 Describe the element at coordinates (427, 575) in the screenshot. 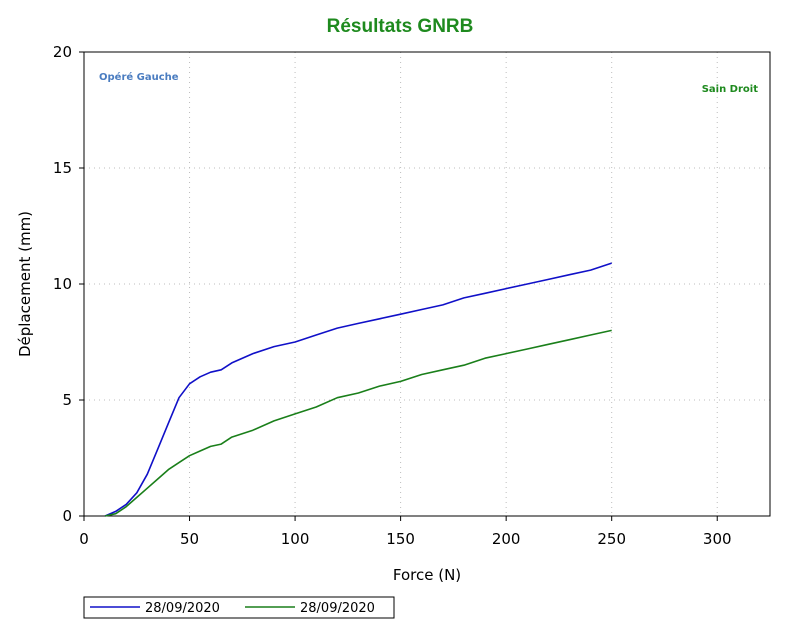

I see `x-axis-label: Force (N)` at that location.